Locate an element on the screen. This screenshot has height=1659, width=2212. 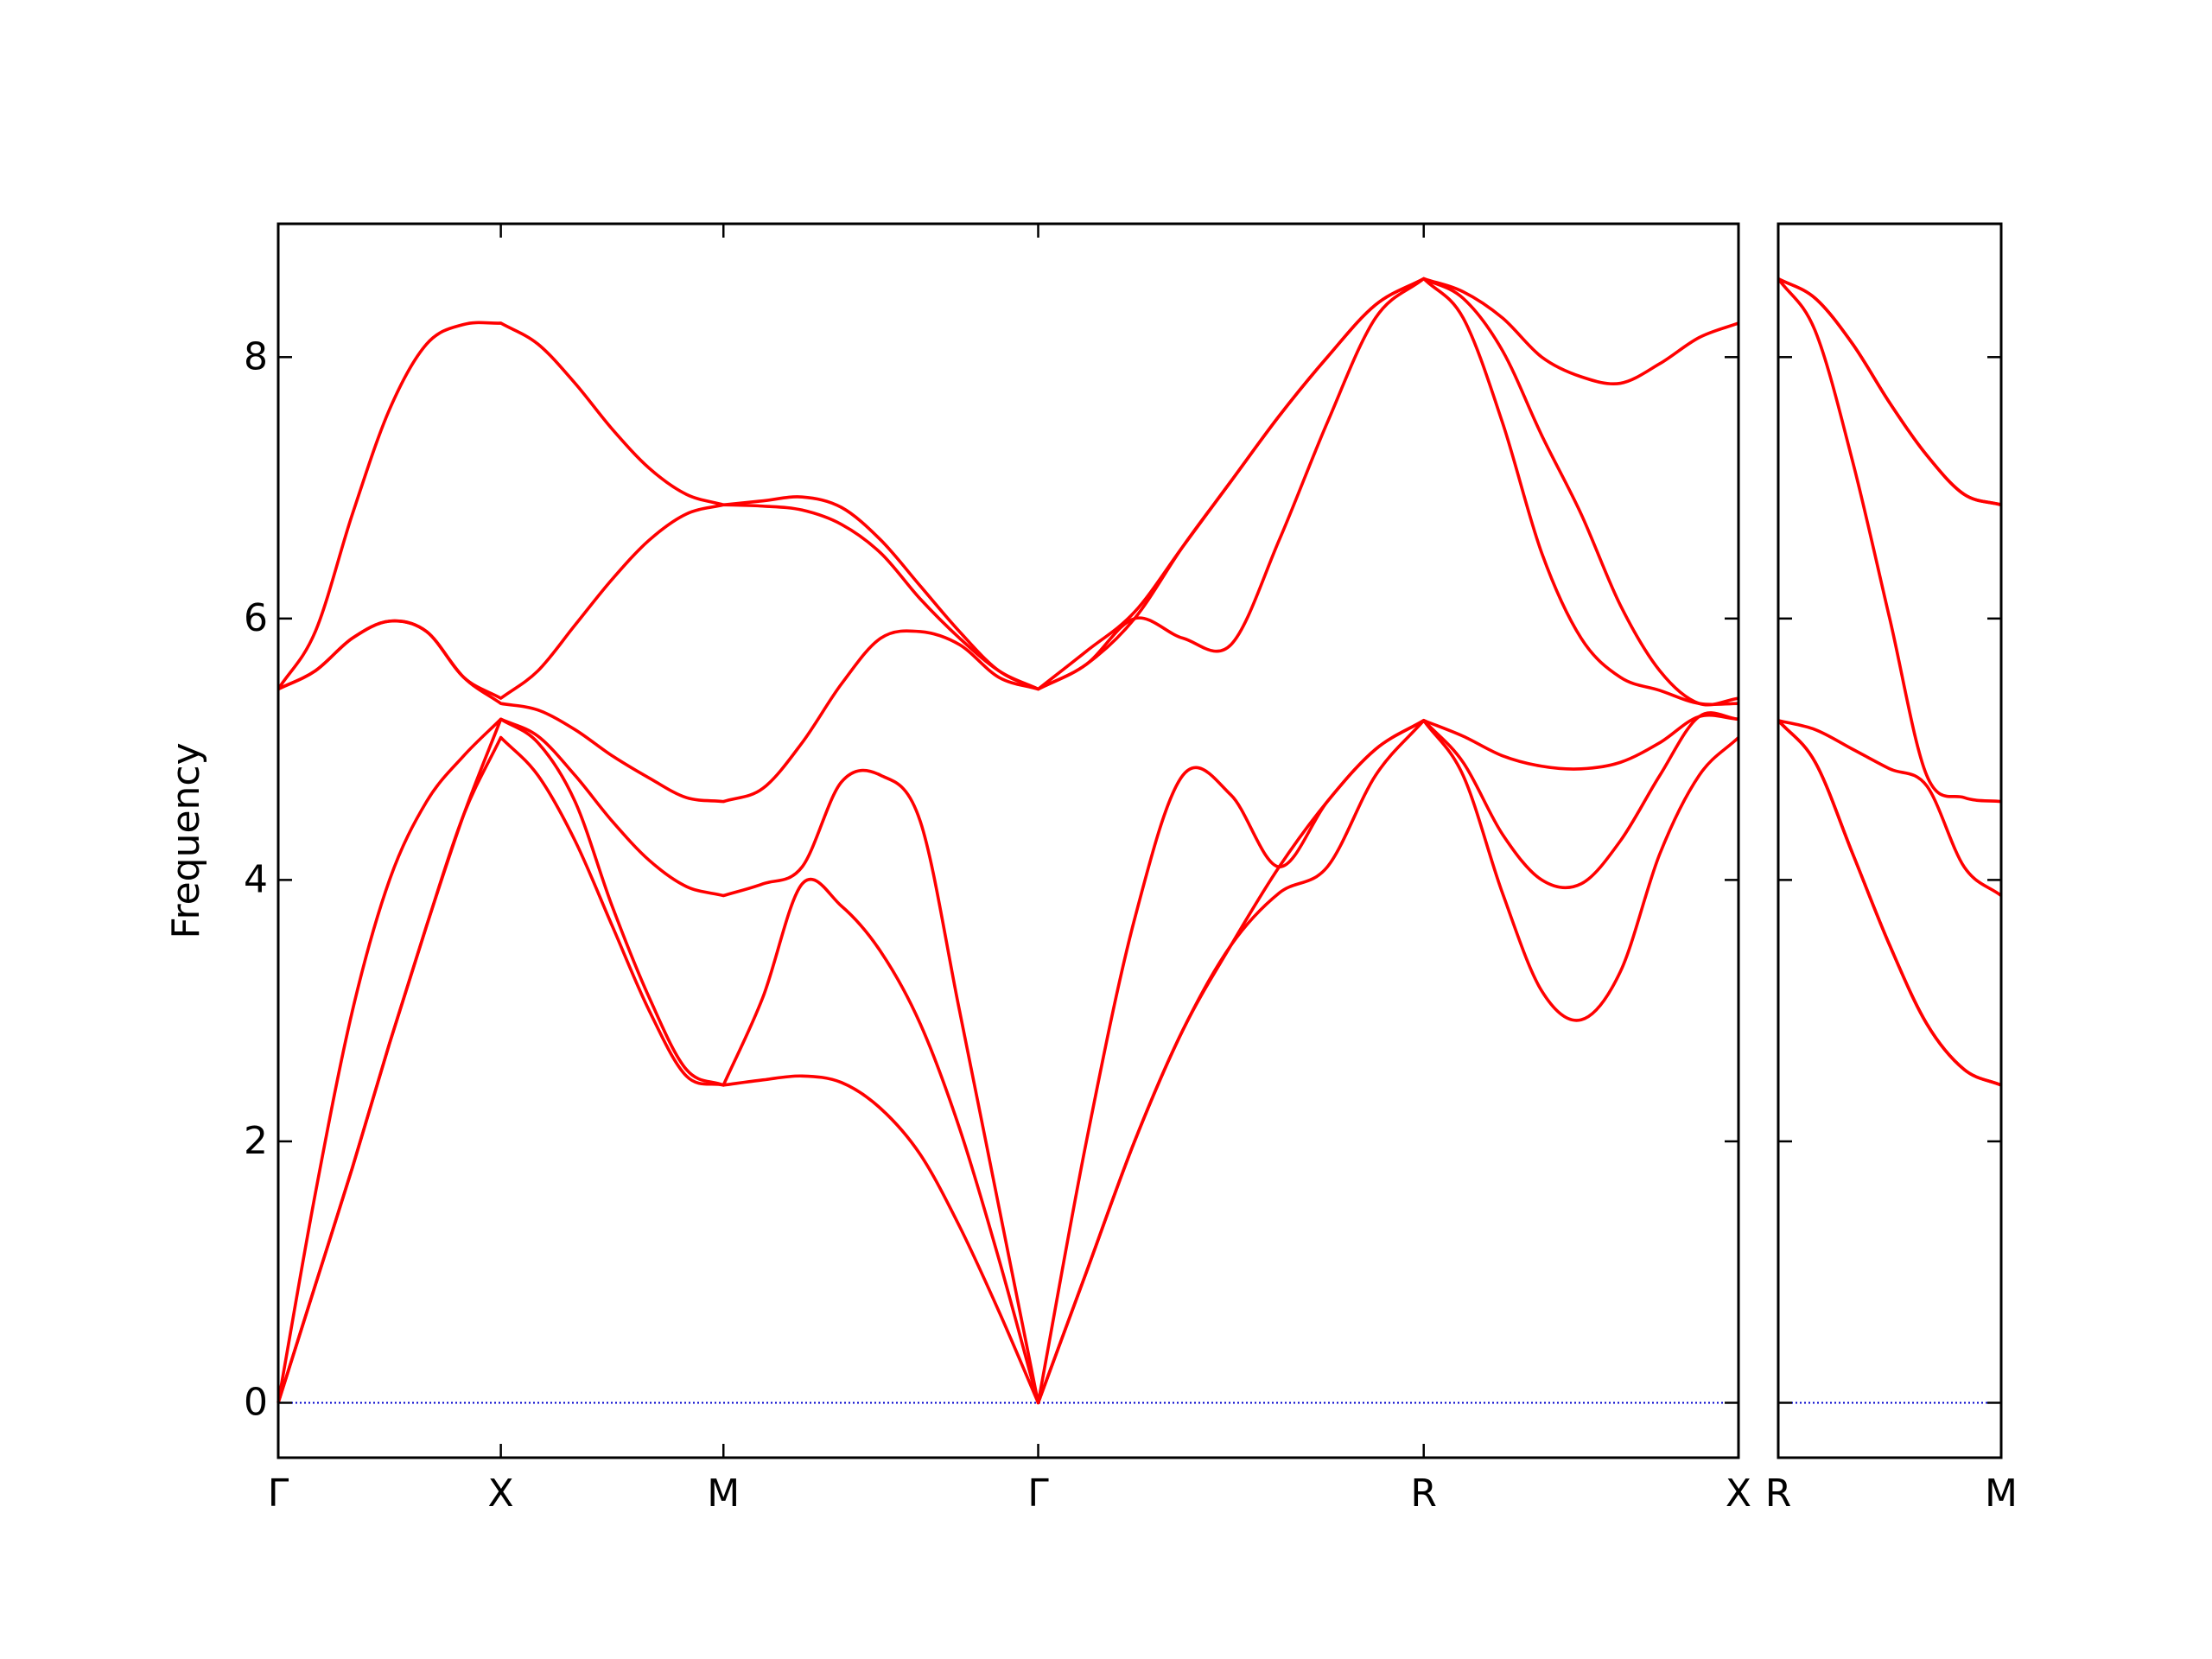
plot-frame is located at coordinates (1890, 840).